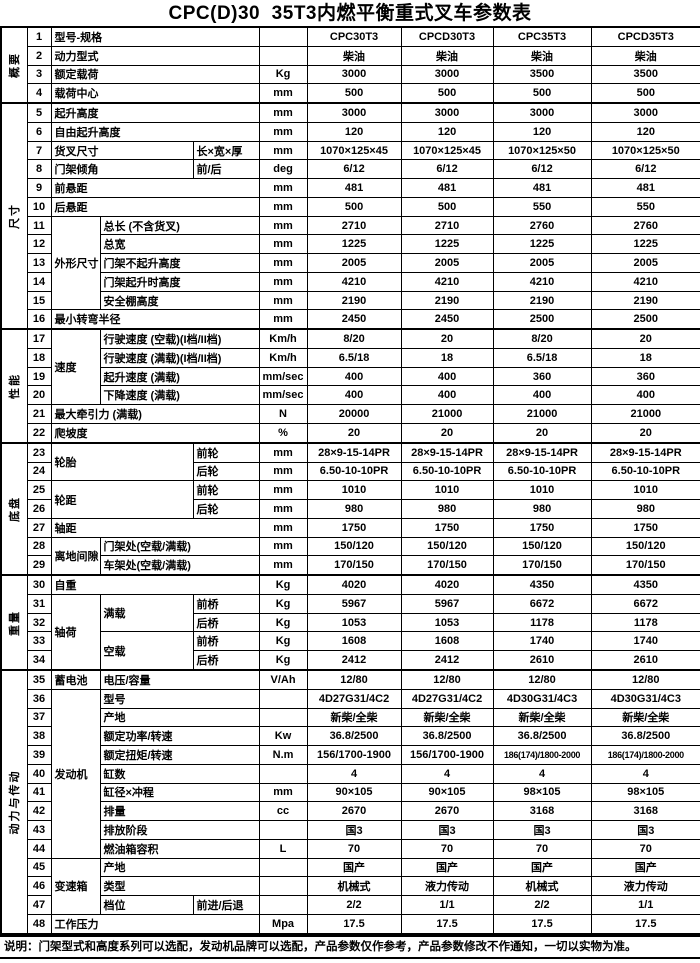 This screenshot has width=700, height=963. Describe the element at coordinates (542, 319) in the screenshot. I see `value-cell: 2500` at that location.